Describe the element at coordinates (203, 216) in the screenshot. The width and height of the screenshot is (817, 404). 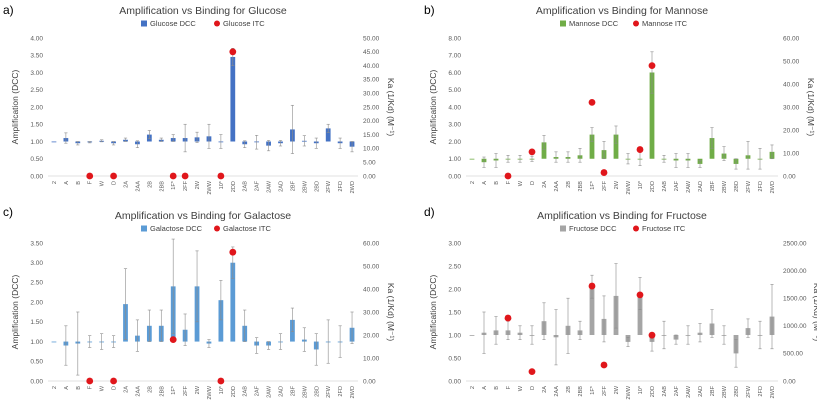
I see `chart-title: Amplification vs Binding for Galactose` at that location.